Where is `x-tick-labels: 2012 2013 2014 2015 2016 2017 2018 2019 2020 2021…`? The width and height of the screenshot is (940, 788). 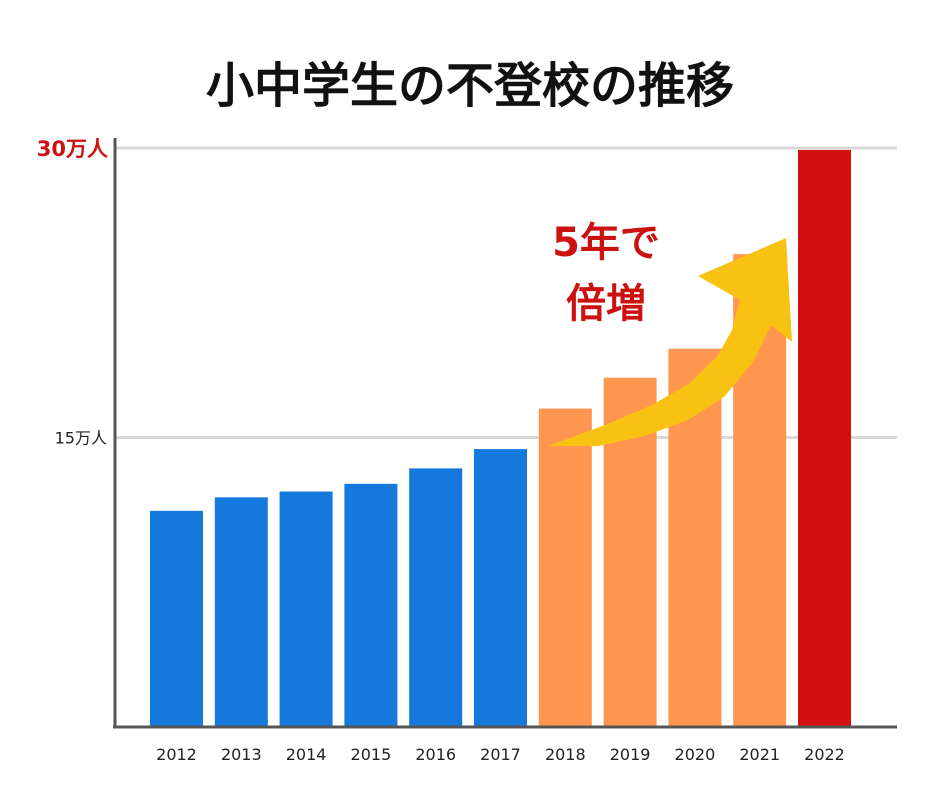 x-tick-labels: 2012 2013 2014 2015 2016 2017 2018 2019 2020 2021… is located at coordinates (500, 754).